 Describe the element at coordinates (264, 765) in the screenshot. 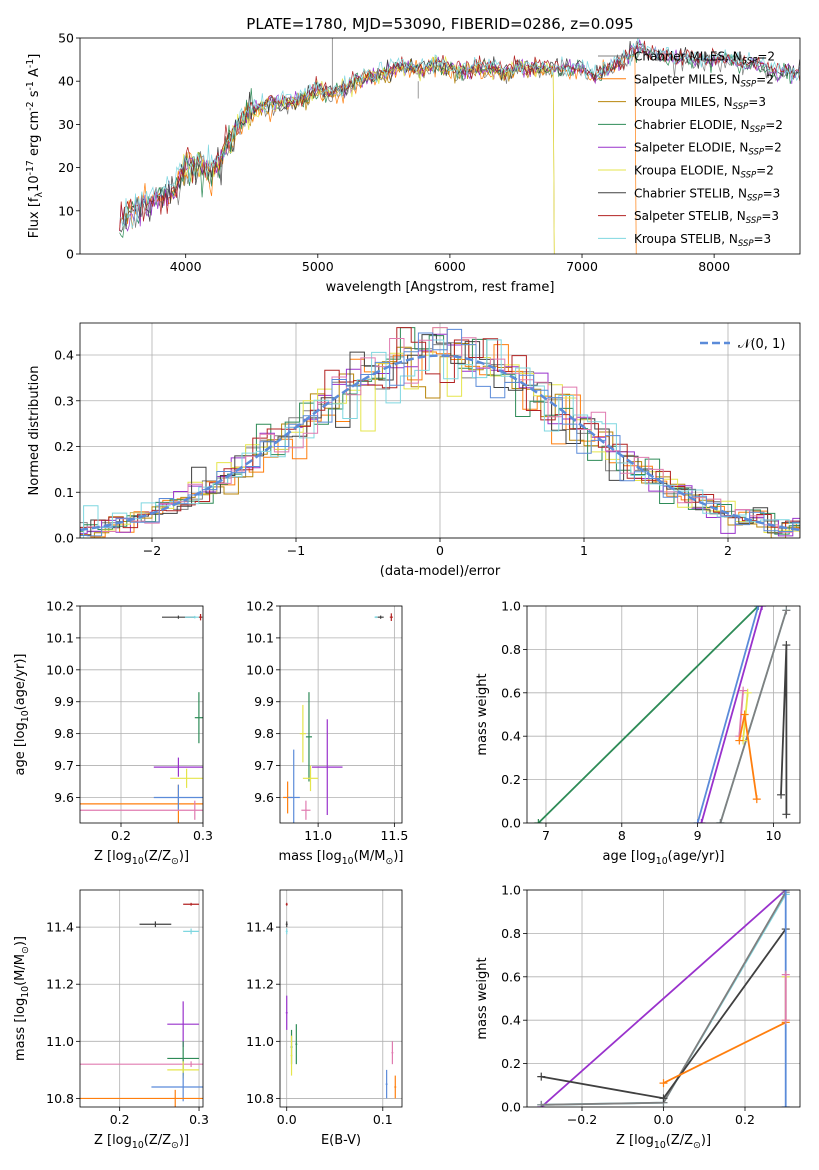

I see `age-vs-mass-ytick-label: 9.7` at that location.